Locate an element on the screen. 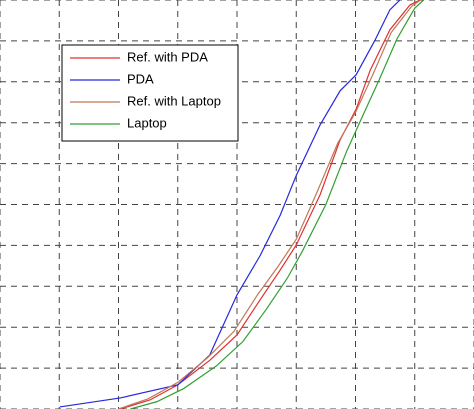  legend-label: Laptop is located at coordinates (147, 122).